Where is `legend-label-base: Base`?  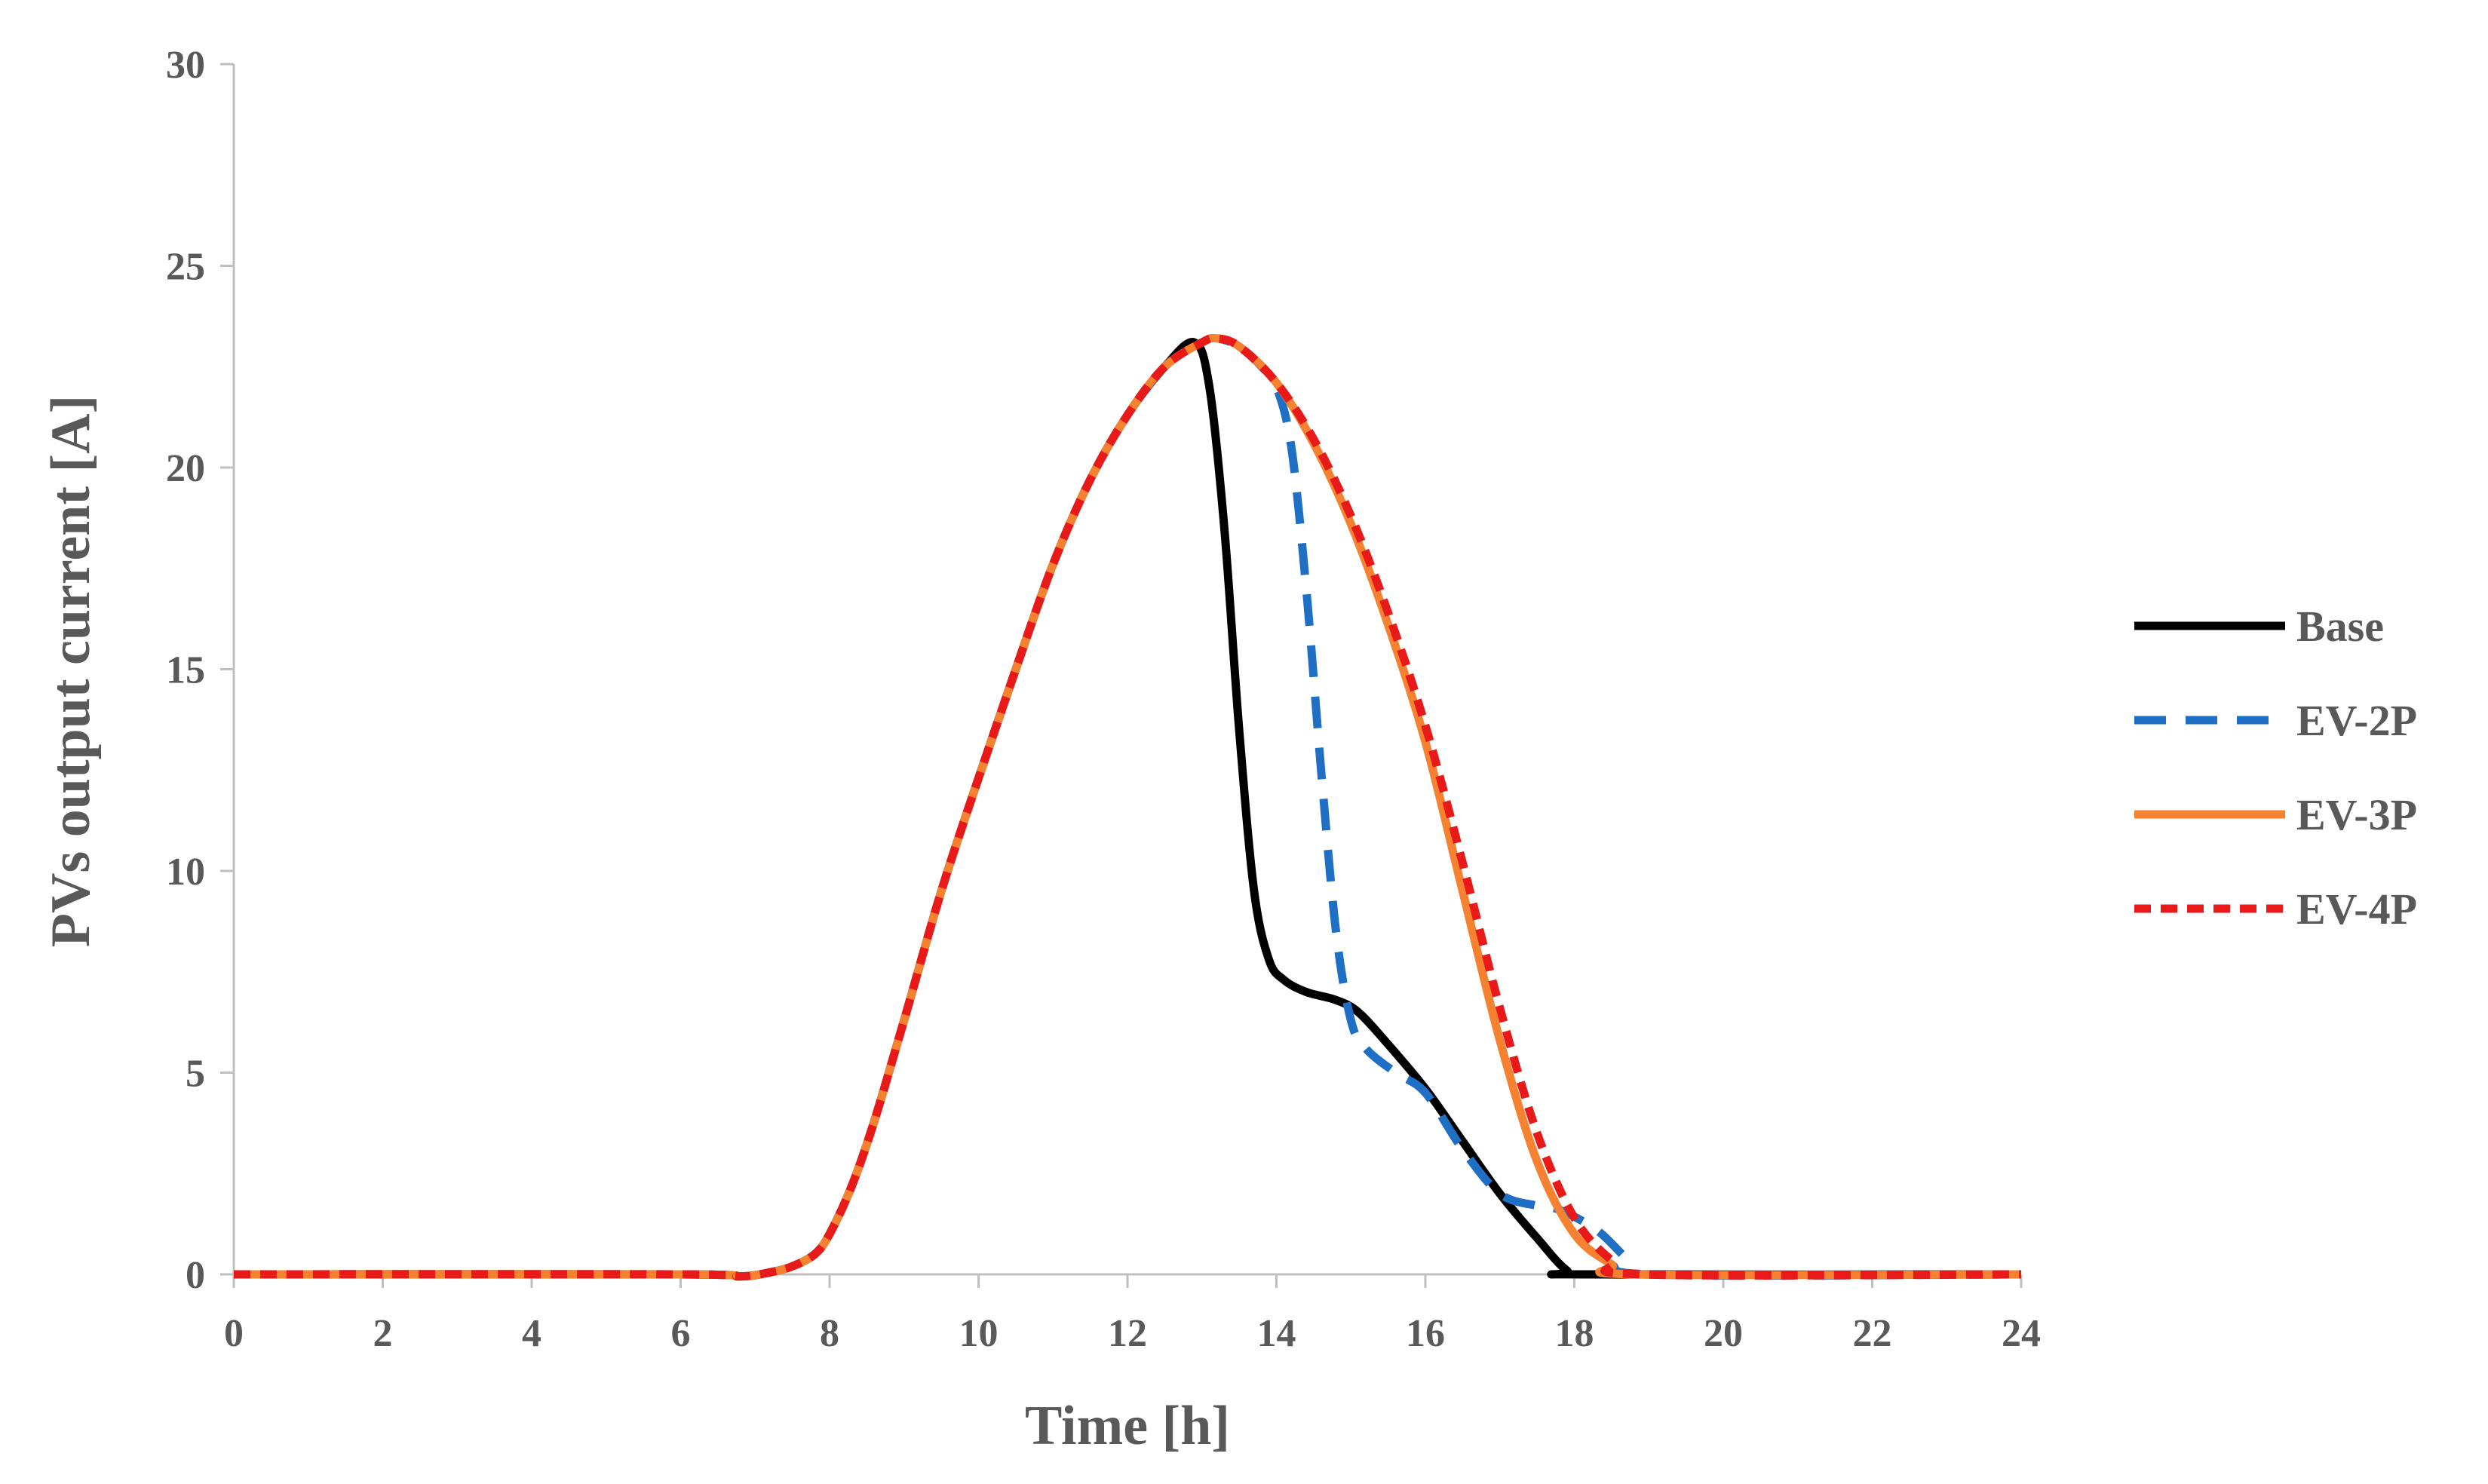 legend-label-base: Base is located at coordinates (2340, 626).